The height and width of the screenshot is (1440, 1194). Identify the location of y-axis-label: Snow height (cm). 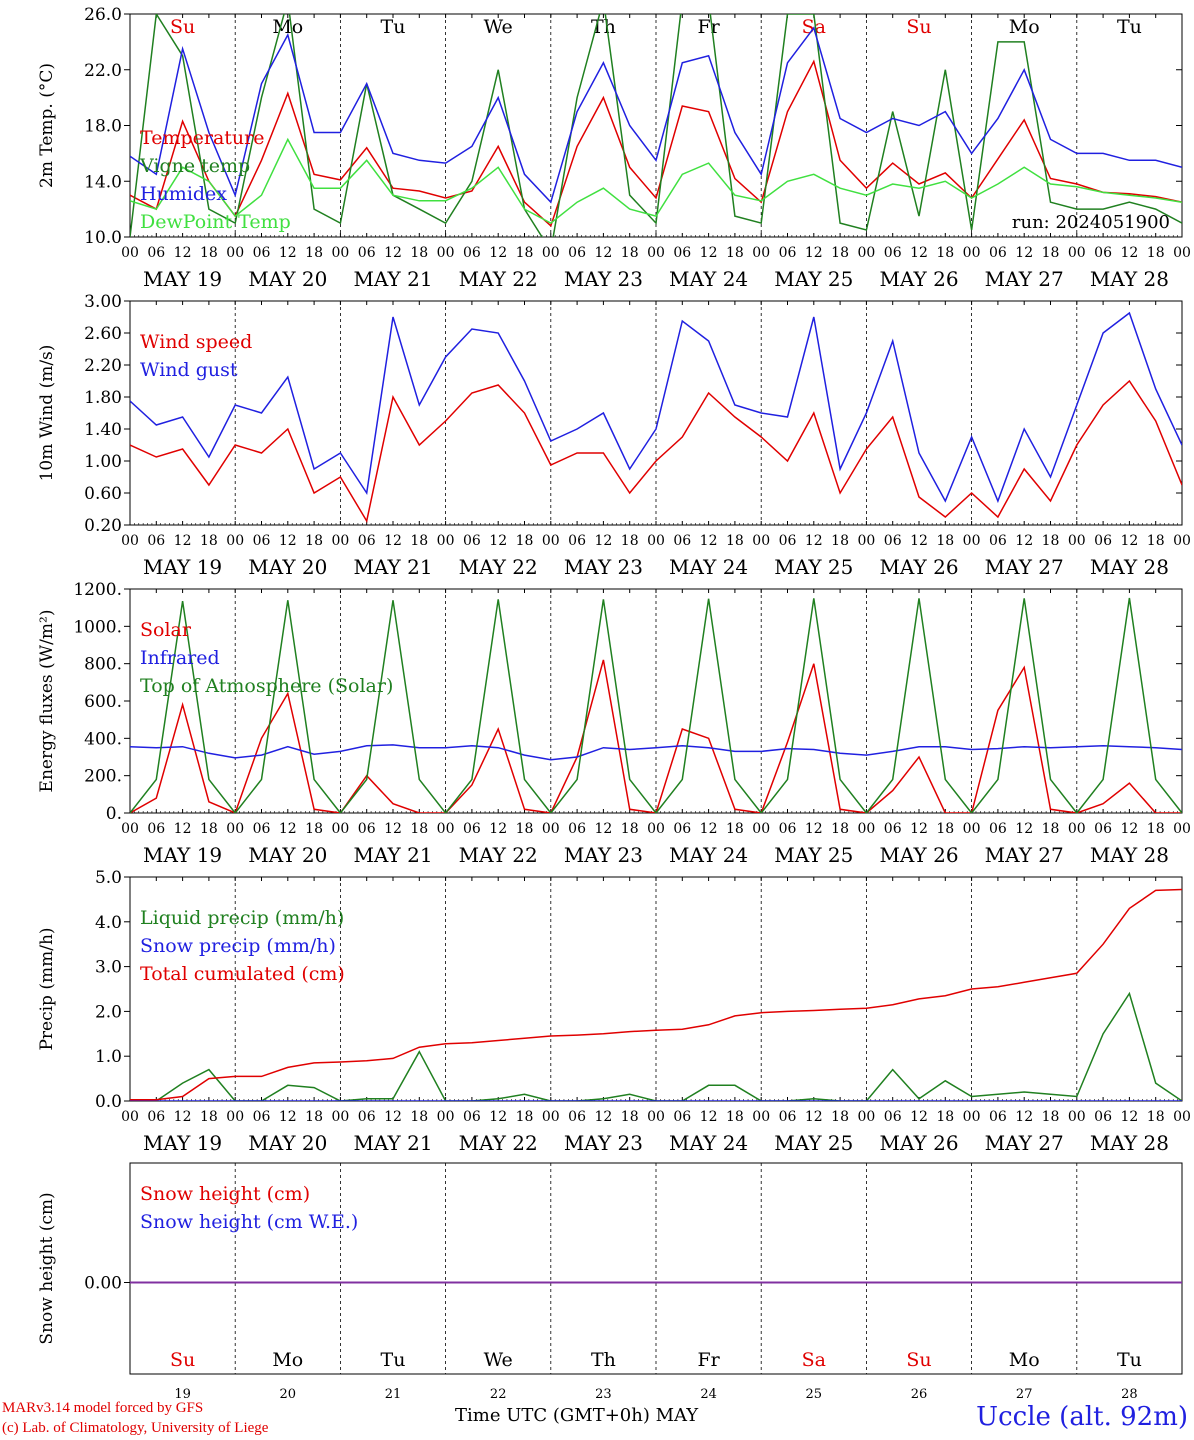
(47, 1268).